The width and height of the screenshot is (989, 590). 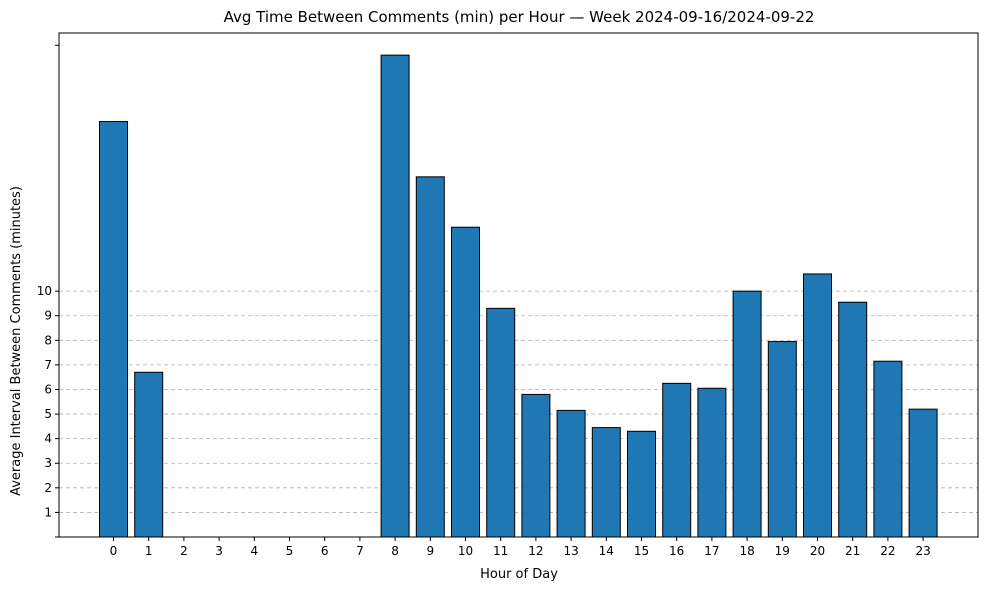 What do you see at coordinates (520, 547) in the screenshot?
I see `x-axis-ticks: 0 1 2 3 4 5 6 7 8 9 10 11 12 13 14 15 16 17 18 19 20 21 22 23` at bounding box center [520, 547].